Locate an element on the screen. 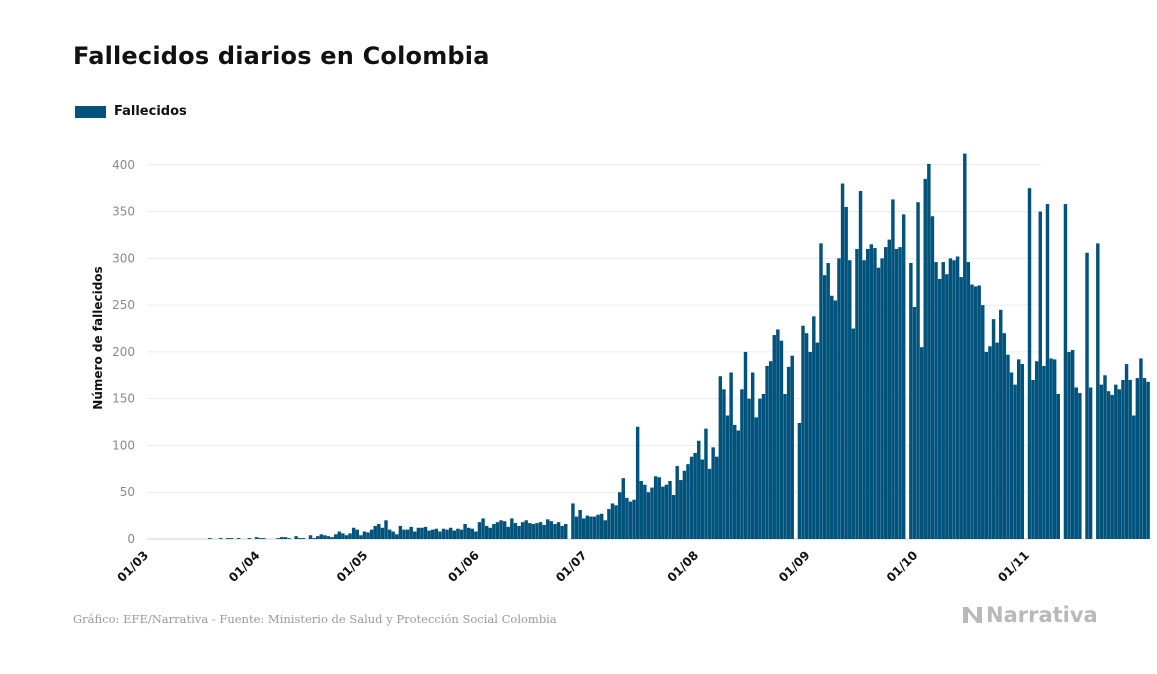 The width and height of the screenshot is (1157, 674). y-axis-label: Número de fallecidos is located at coordinates (98, 337).